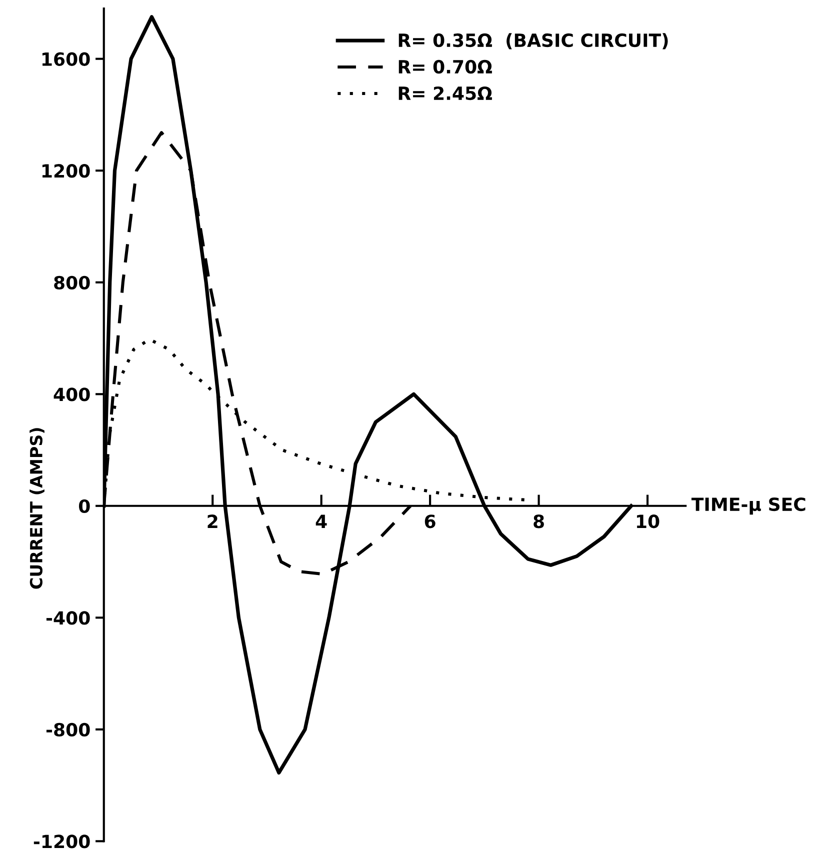  I want to click on x-tick-label: 10, so click(648, 521).